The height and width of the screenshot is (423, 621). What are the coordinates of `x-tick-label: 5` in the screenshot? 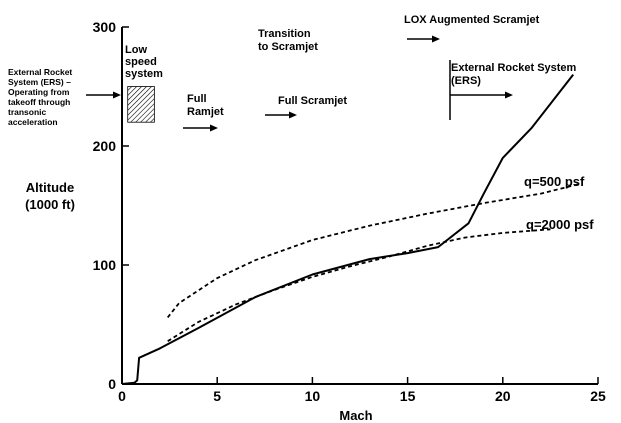 It's located at (217, 396).